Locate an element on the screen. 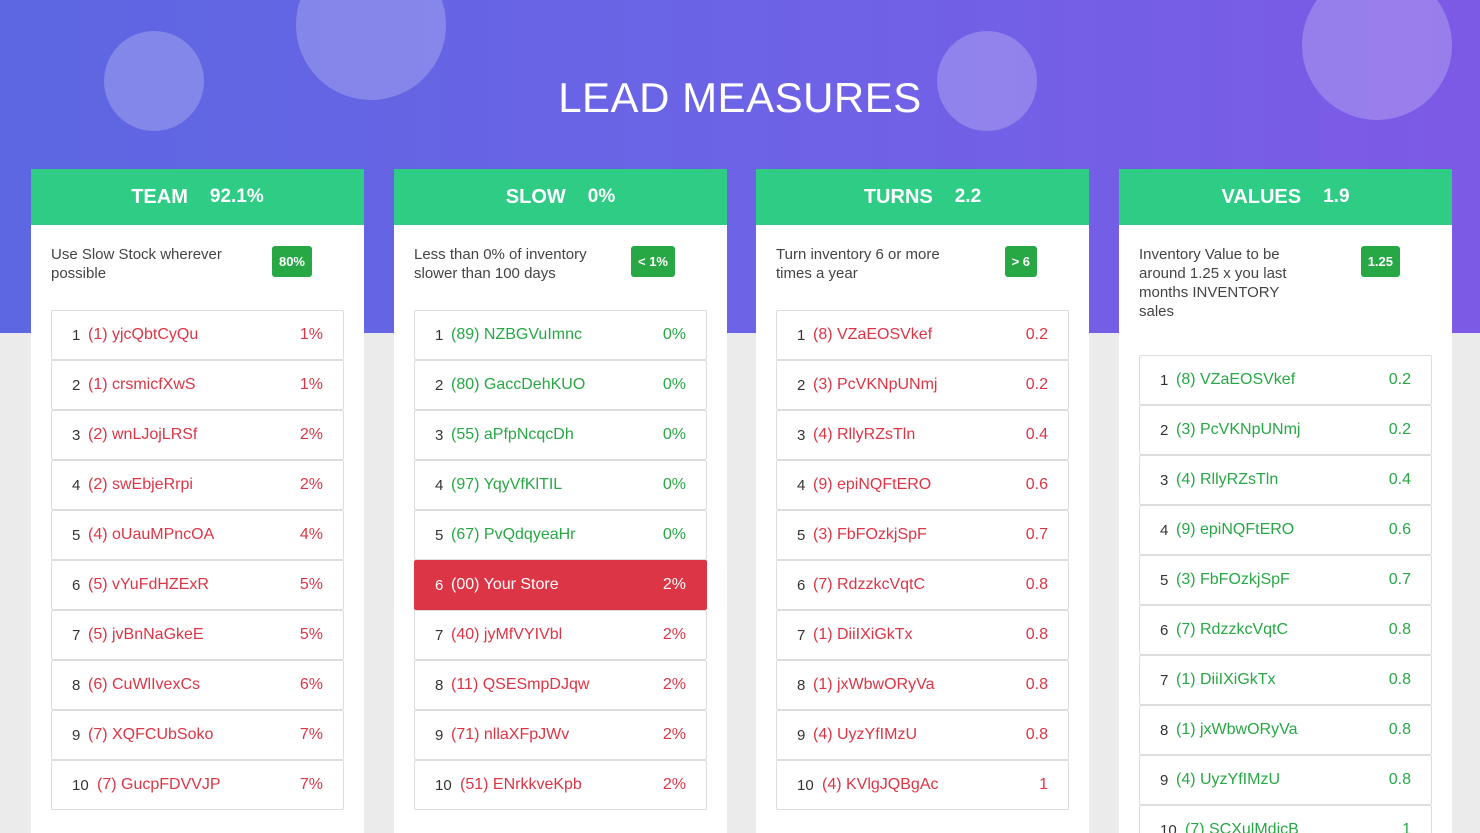 Image resolution: width=1480 pixels, height=833 pixels. item-name: (1) crsmicfXwS is located at coordinates (142, 384).